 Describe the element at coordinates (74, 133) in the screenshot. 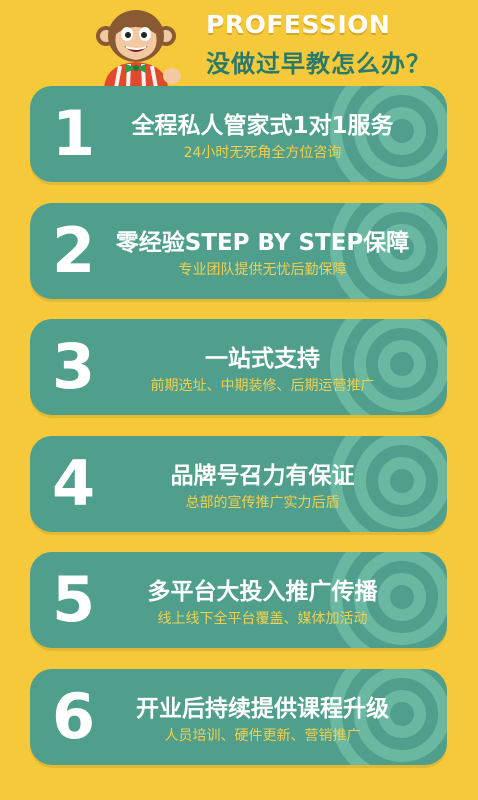

I see `card-number: 1` at that location.